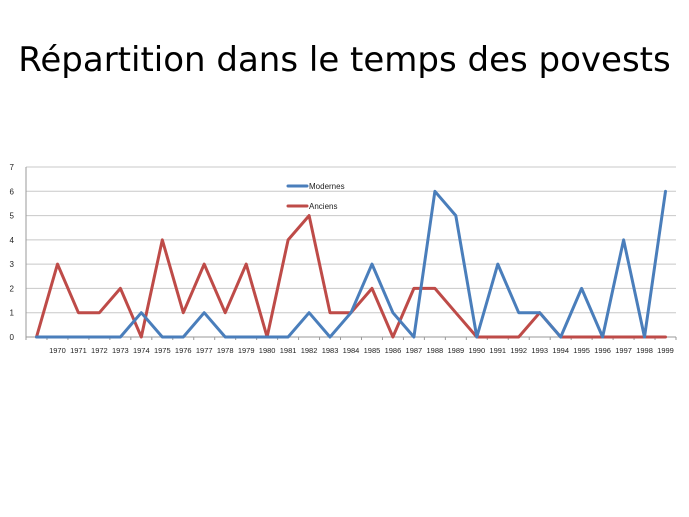 This screenshot has height=517, width=689. Describe the element at coordinates (12, 216) in the screenshot. I see `y-tick-label: 5` at that location.